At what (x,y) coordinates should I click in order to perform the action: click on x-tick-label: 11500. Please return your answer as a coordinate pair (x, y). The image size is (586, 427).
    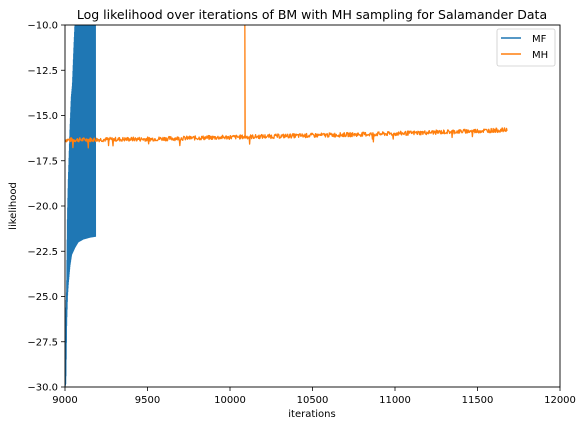
    Looking at the image, I should click on (478, 400).